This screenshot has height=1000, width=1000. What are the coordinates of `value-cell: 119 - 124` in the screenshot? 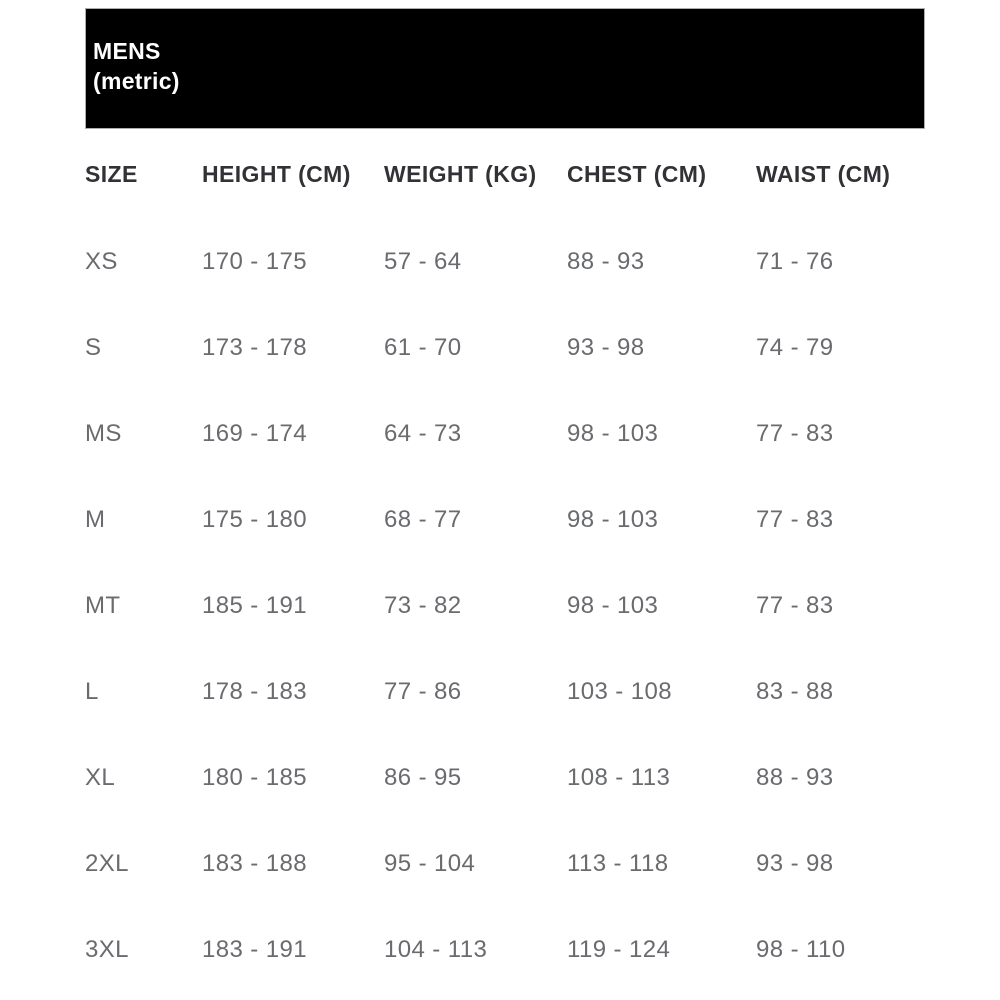 It's located at (619, 949).